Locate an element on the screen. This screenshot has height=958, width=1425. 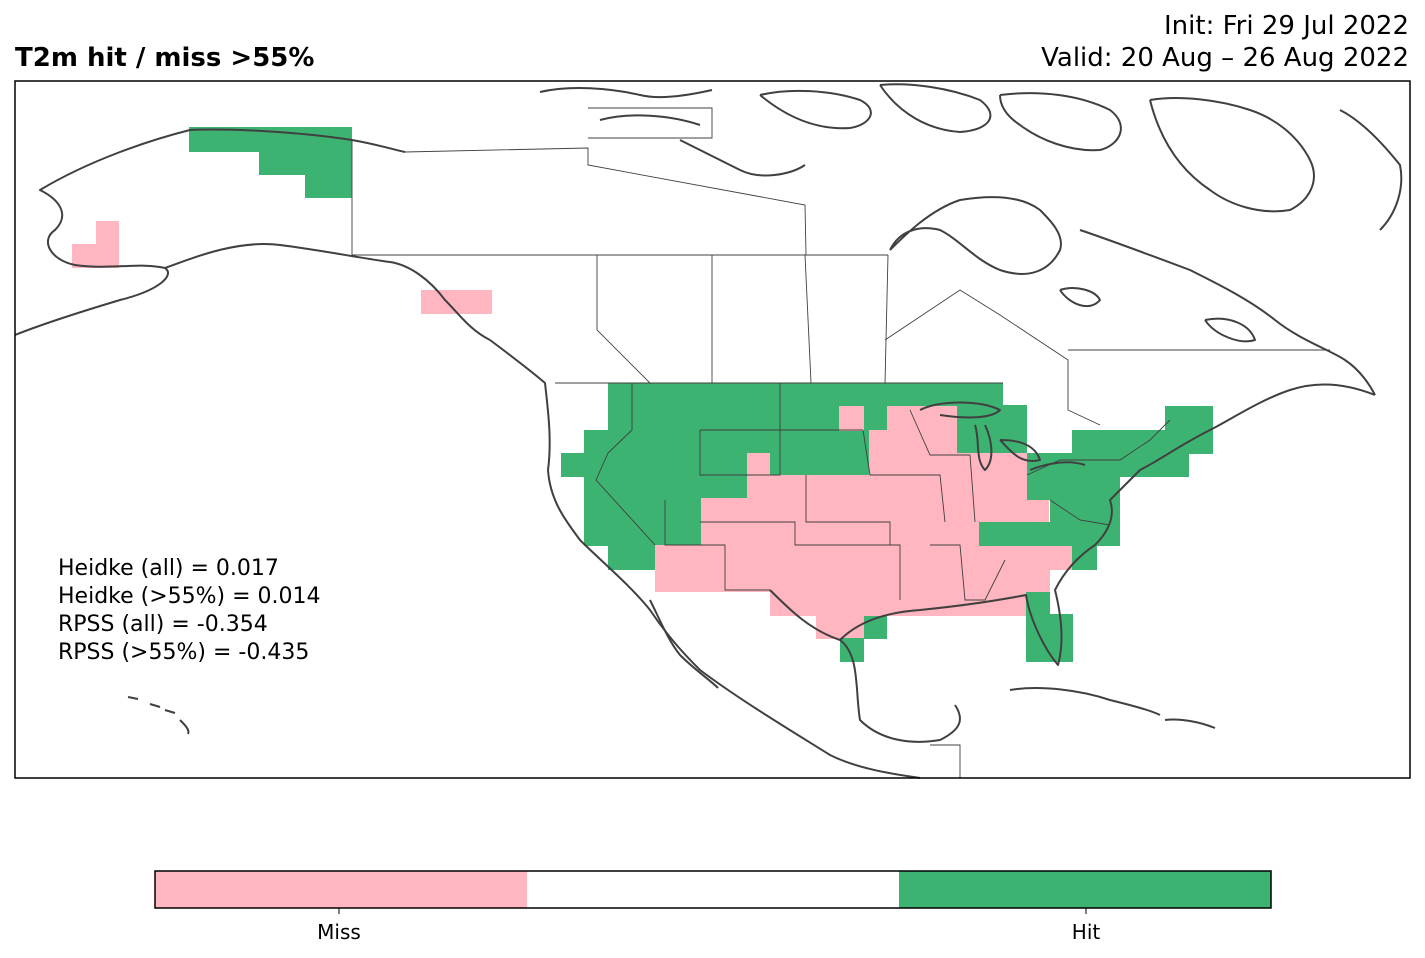
west-coast-state-borders is located at coordinates (625, 464).